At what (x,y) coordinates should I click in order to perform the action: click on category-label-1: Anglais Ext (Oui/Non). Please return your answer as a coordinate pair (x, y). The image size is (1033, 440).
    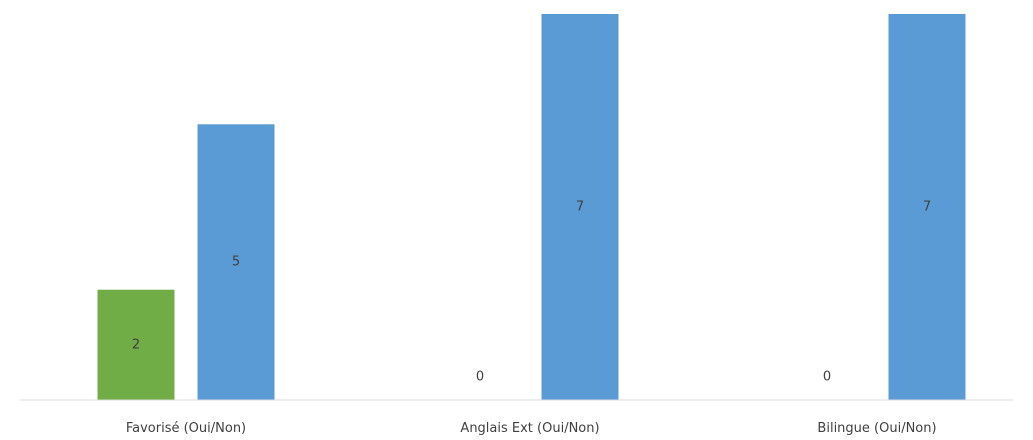
    Looking at the image, I should click on (529, 428).